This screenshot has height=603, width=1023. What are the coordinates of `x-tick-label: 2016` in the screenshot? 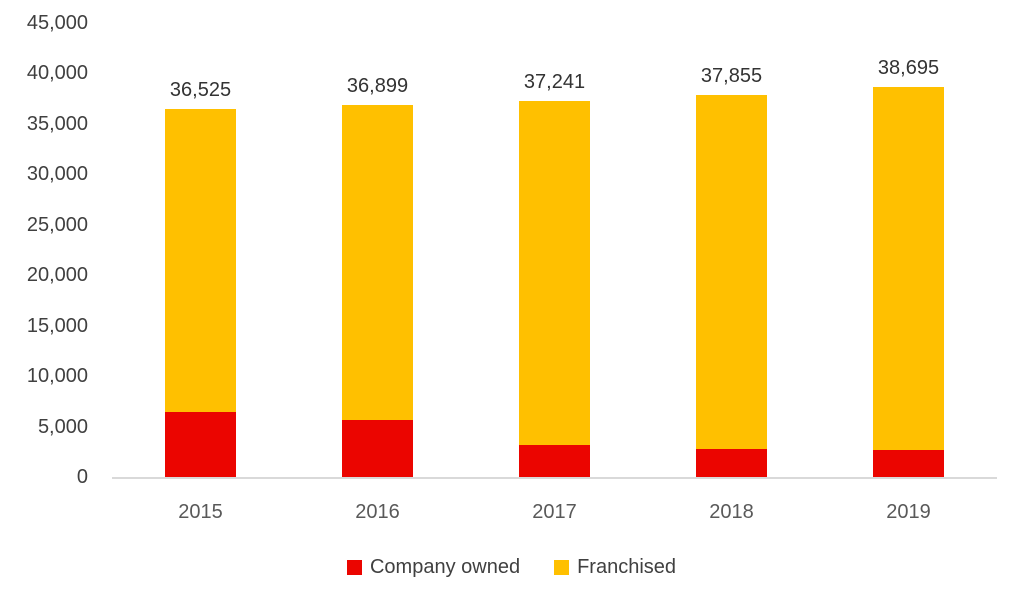 It's located at (377, 512).